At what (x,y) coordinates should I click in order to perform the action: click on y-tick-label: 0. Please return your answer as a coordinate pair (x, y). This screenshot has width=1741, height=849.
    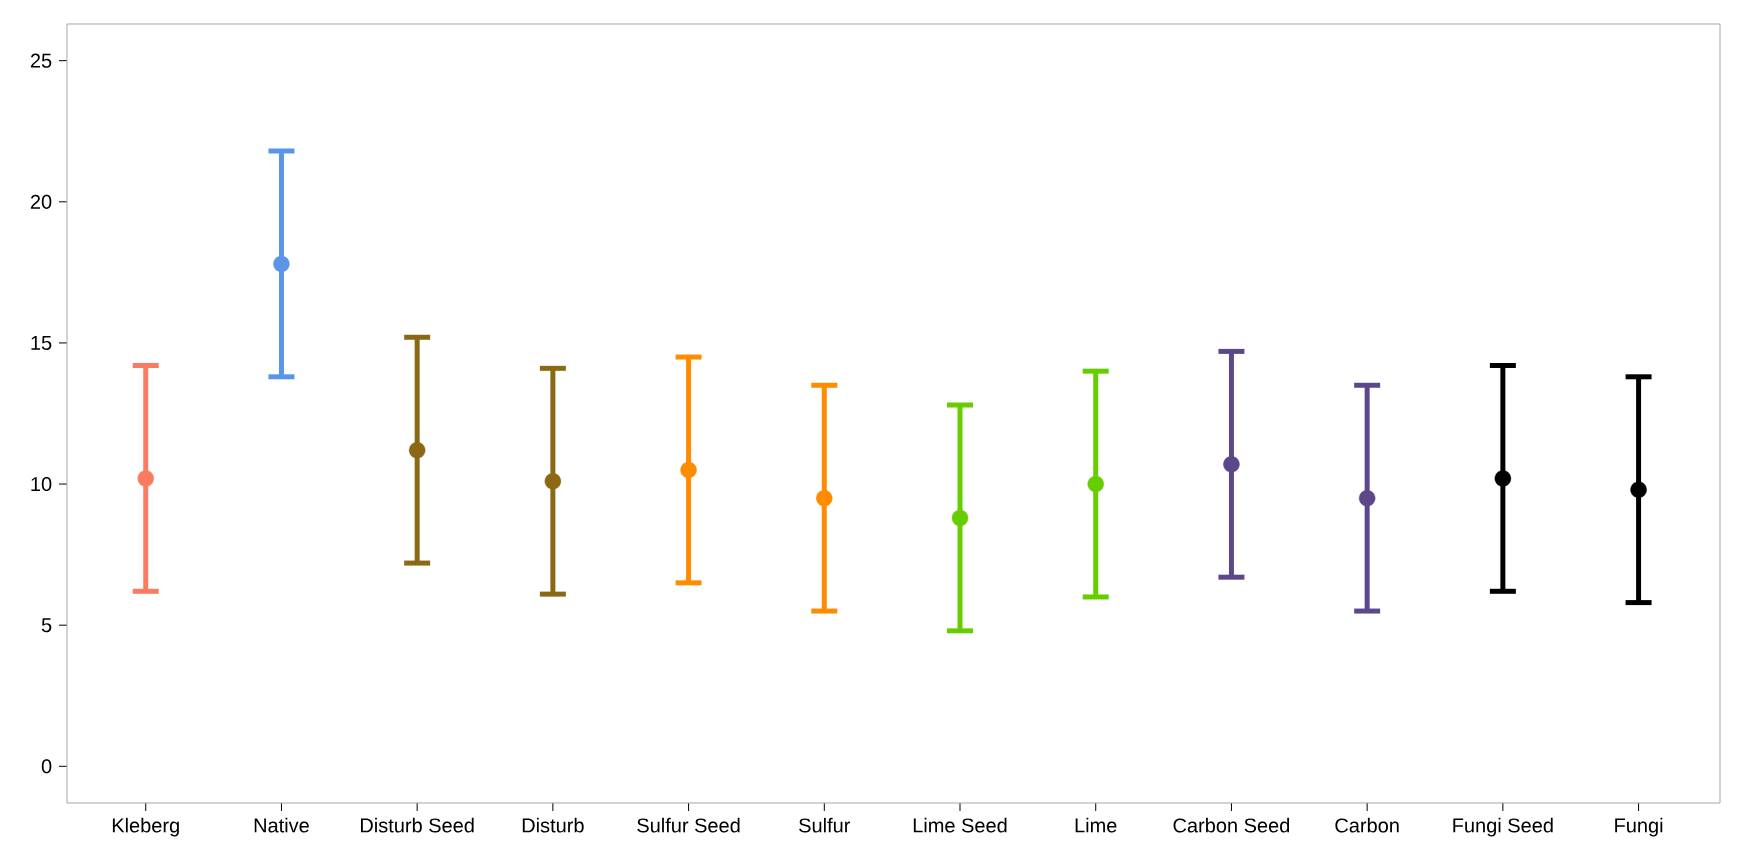
    Looking at the image, I should click on (46, 766).